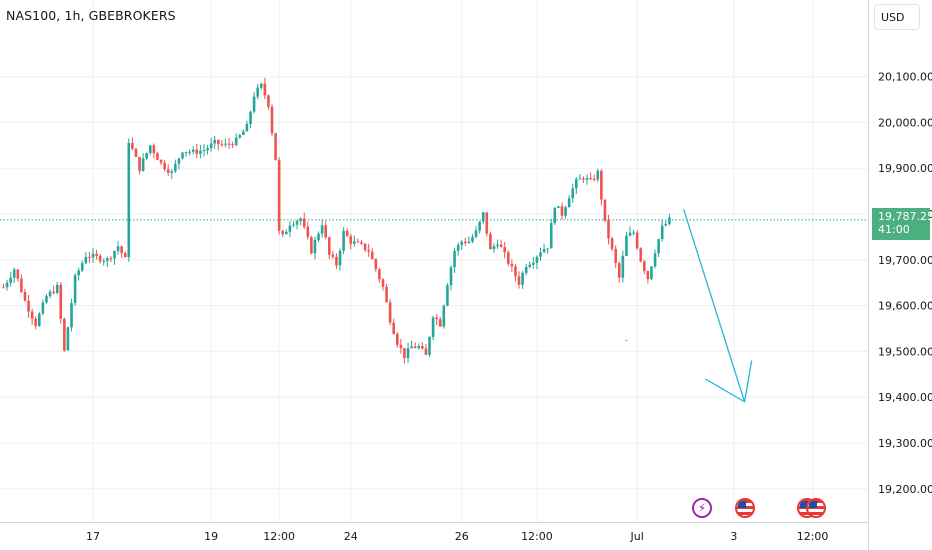  I want to click on drawing-dot, so click(626, 340).